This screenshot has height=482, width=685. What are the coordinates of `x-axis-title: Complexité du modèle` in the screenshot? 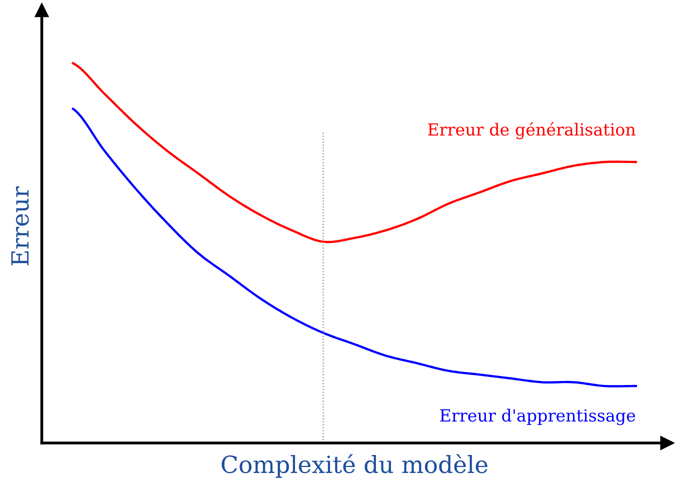 It's located at (355, 466).